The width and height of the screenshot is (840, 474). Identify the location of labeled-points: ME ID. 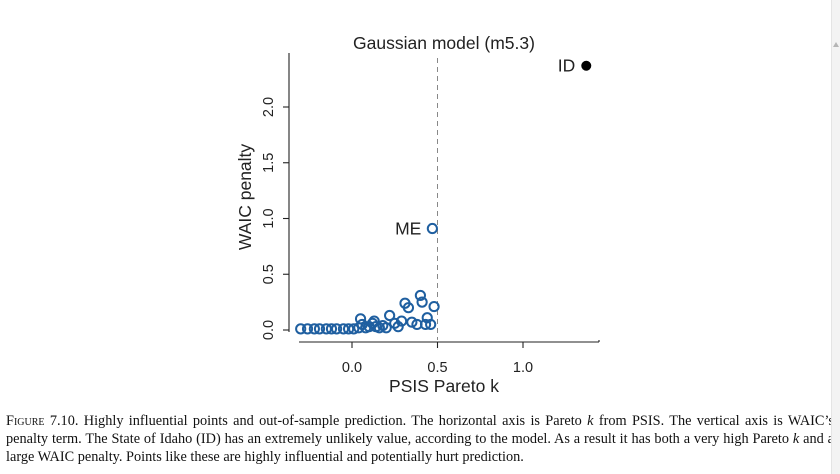
(493, 147).